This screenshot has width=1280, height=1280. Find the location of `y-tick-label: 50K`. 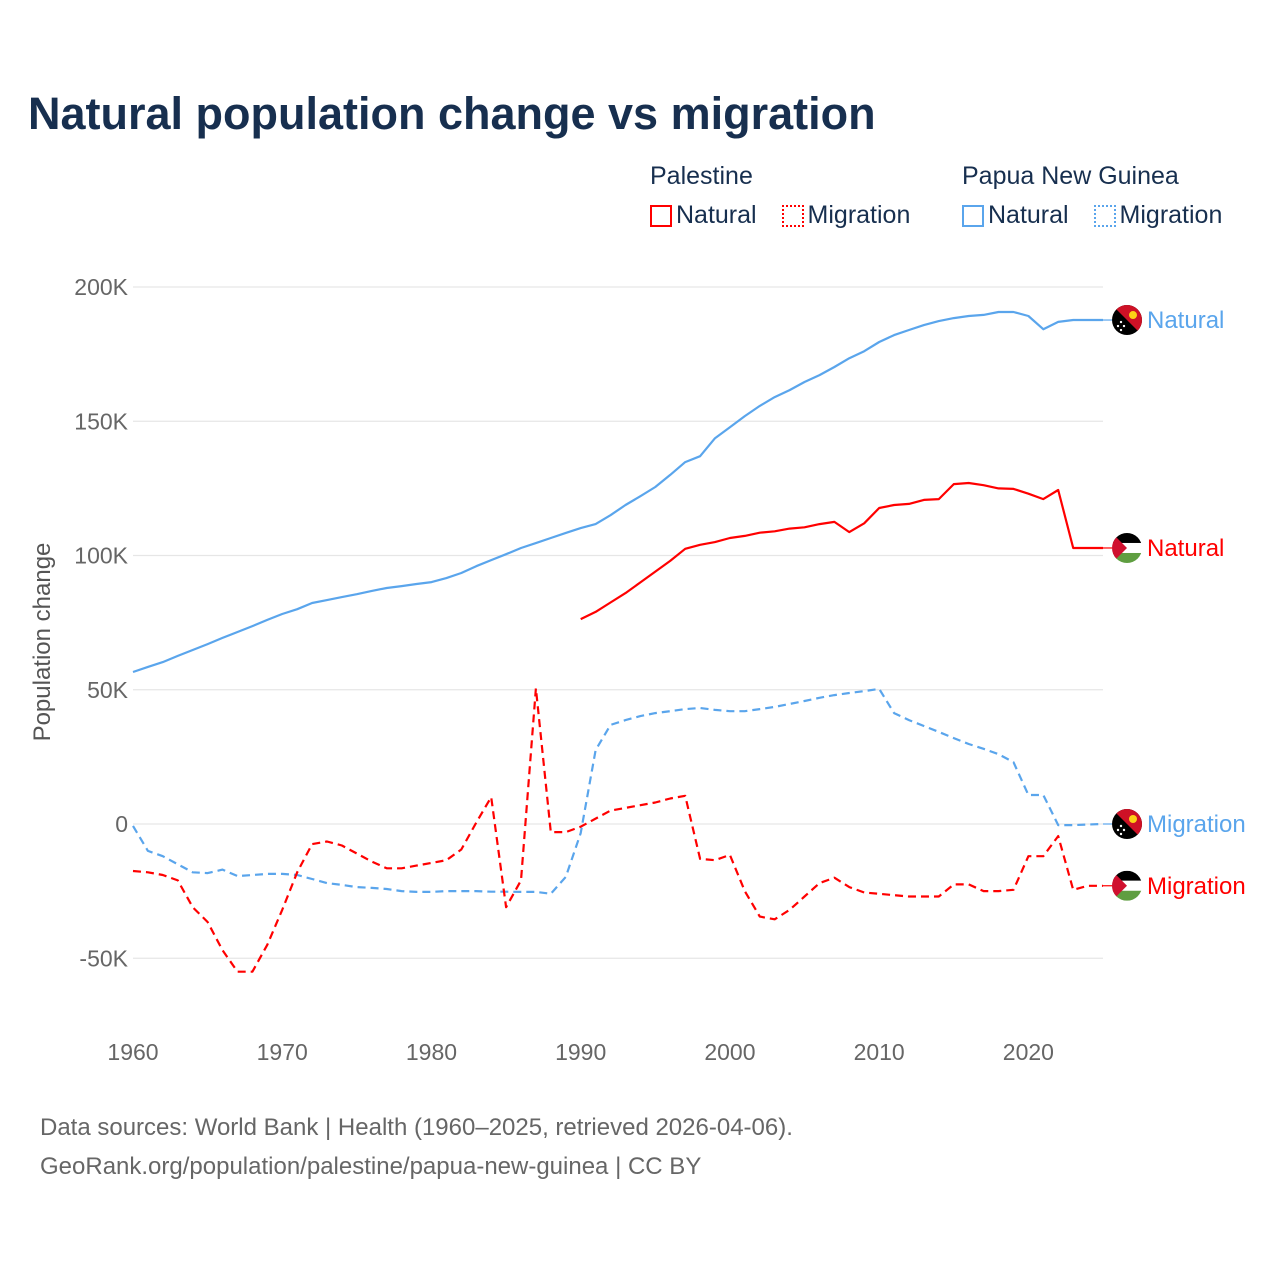

y-tick-label: 50K is located at coordinates (108, 690).